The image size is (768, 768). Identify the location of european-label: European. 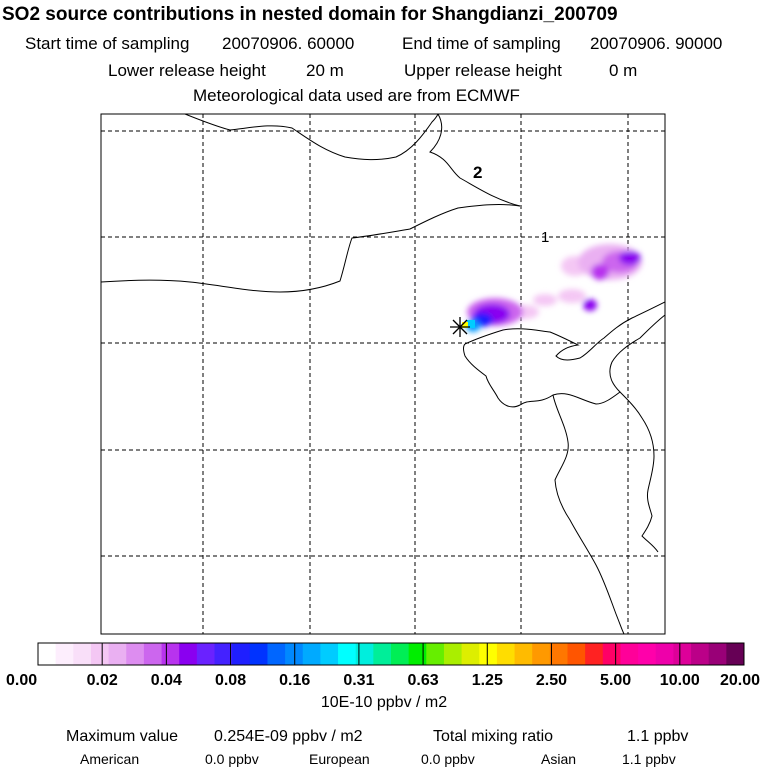
(339, 759).